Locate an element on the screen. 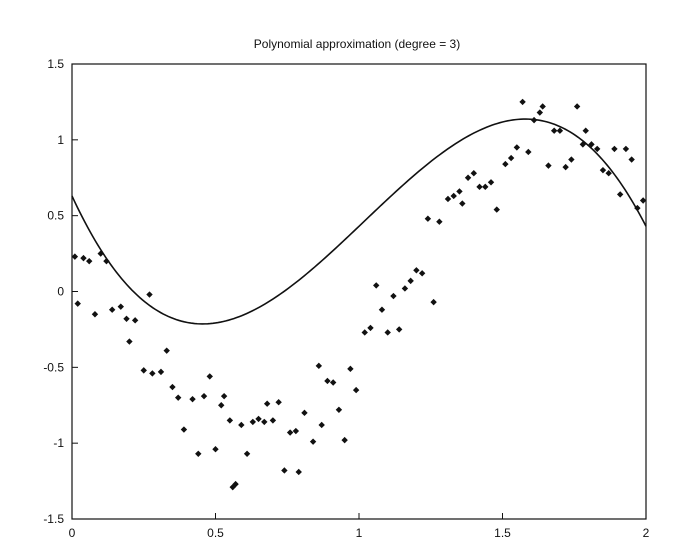  y-tick-label: 0 is located at coordinates (60, 292).